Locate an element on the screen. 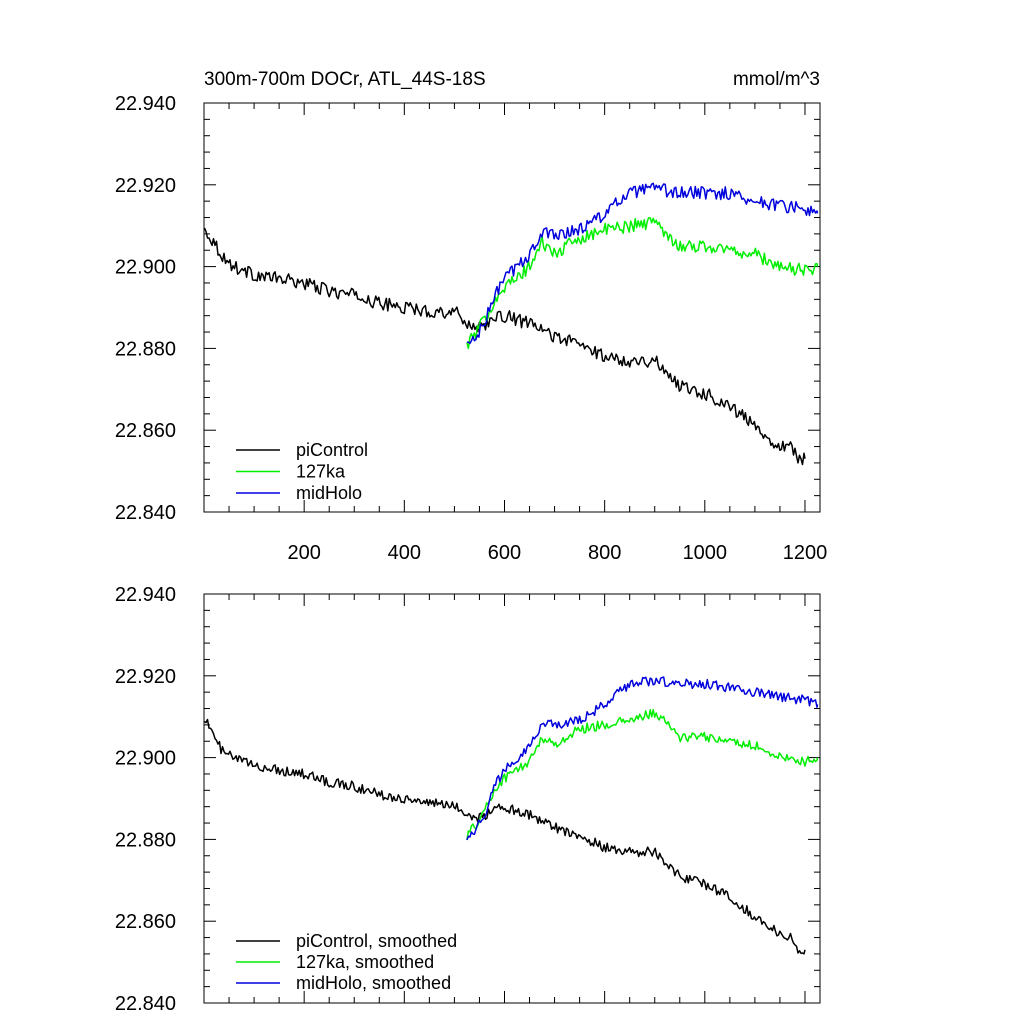  chart-title: 300m-700m DOCr, ATL_44S-18S is located at coordinates (345, 79).